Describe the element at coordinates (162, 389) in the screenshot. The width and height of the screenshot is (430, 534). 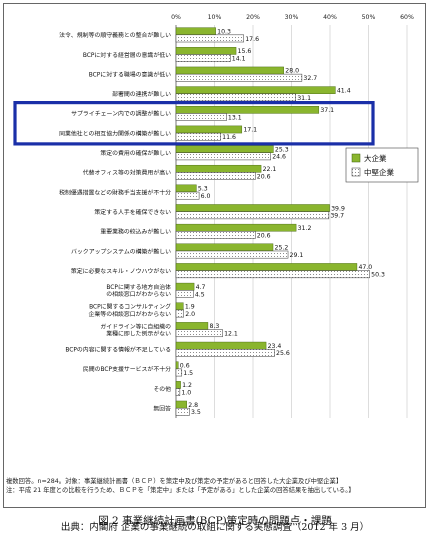
I see `category-label: その他` at that location.